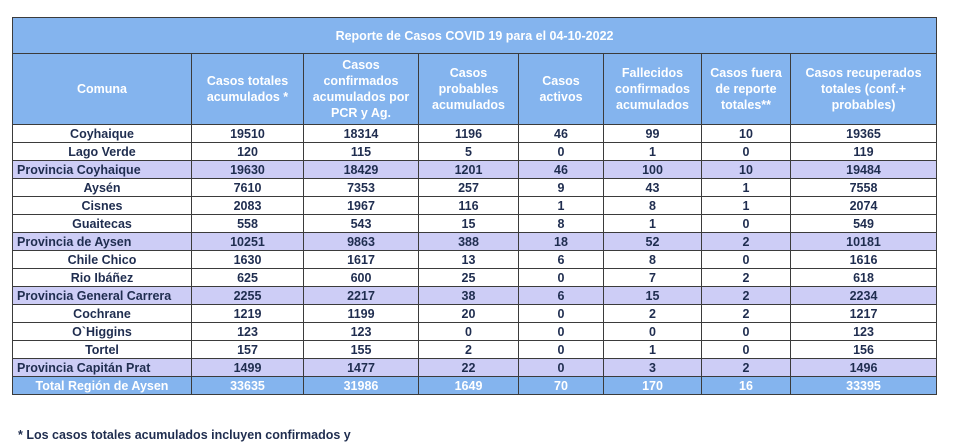 The height and width of the screenshot is (448, 963). What do you see at coordinates (102, 187) in the screenshot?
I see `row-name-cell: Aysén` at bounding box center [102, 187].